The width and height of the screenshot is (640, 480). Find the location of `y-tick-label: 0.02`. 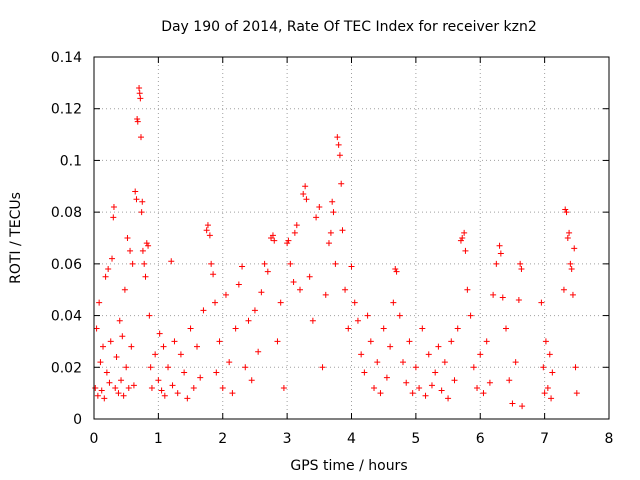

y-tick-label: 0.02 is located at coordinates (66, 368).